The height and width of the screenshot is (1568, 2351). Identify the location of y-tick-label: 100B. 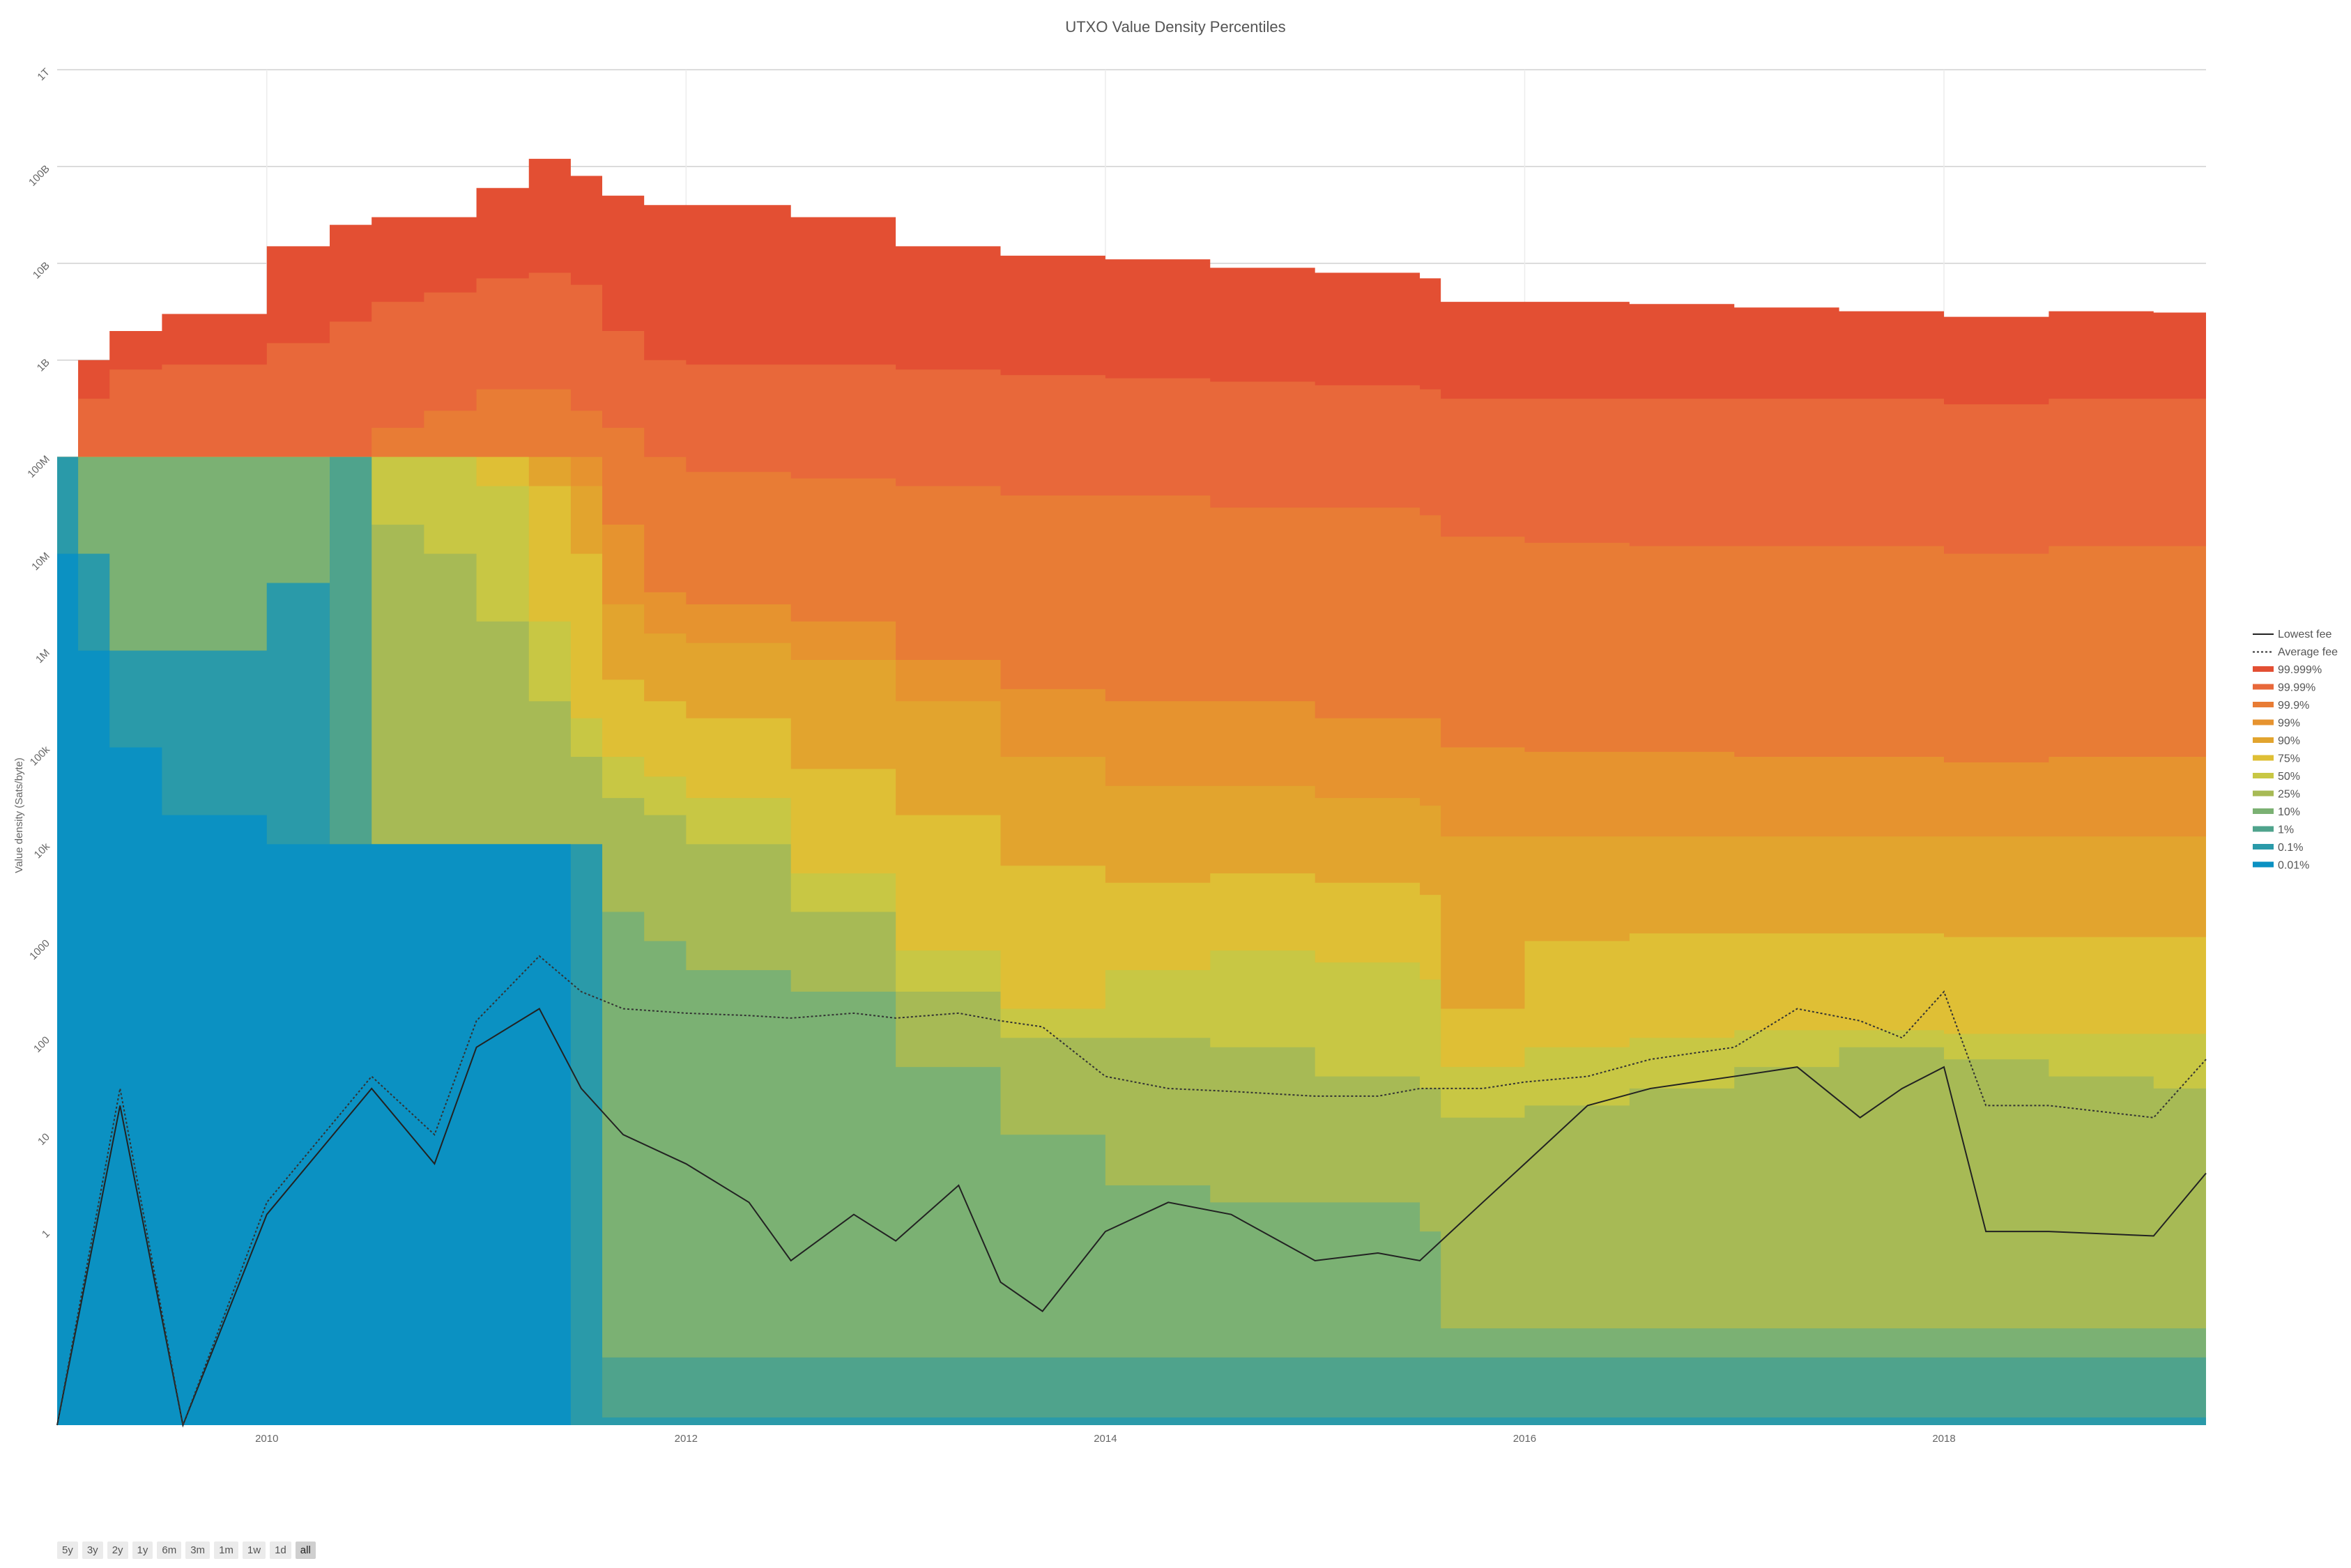
(39, 176).